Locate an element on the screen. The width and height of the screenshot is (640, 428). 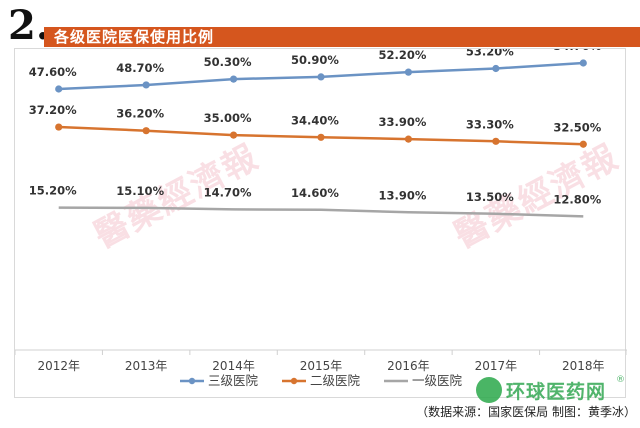
chart-title: 各级医院医保使用比例 is located at coordinates (134, 37).